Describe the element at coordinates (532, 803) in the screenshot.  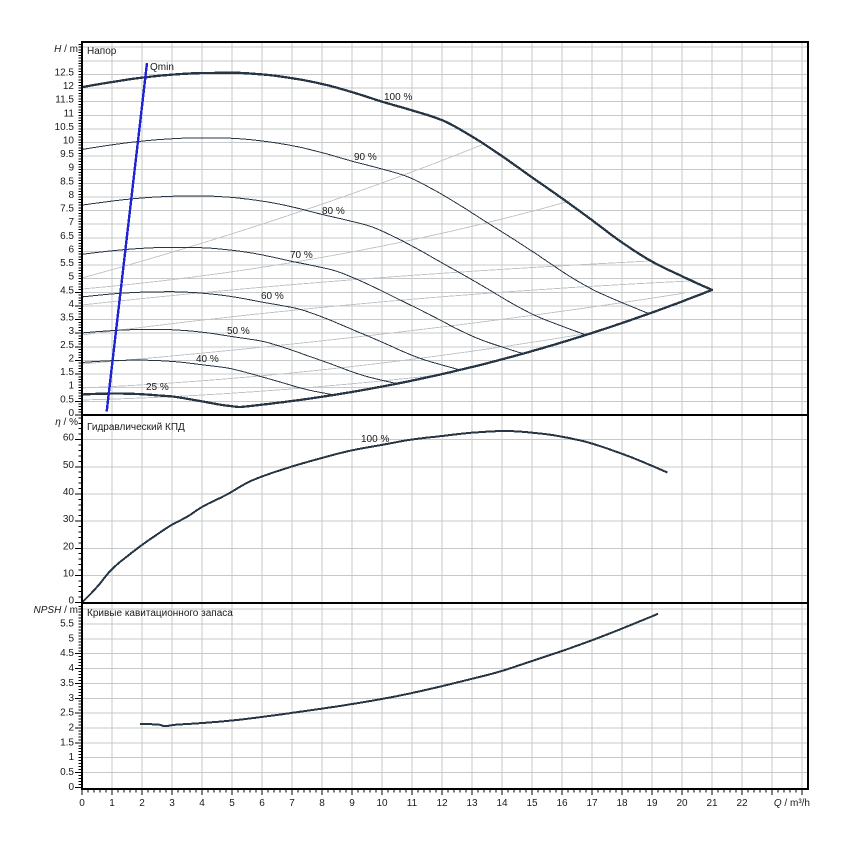
I see `svg-text: 15` at that location.